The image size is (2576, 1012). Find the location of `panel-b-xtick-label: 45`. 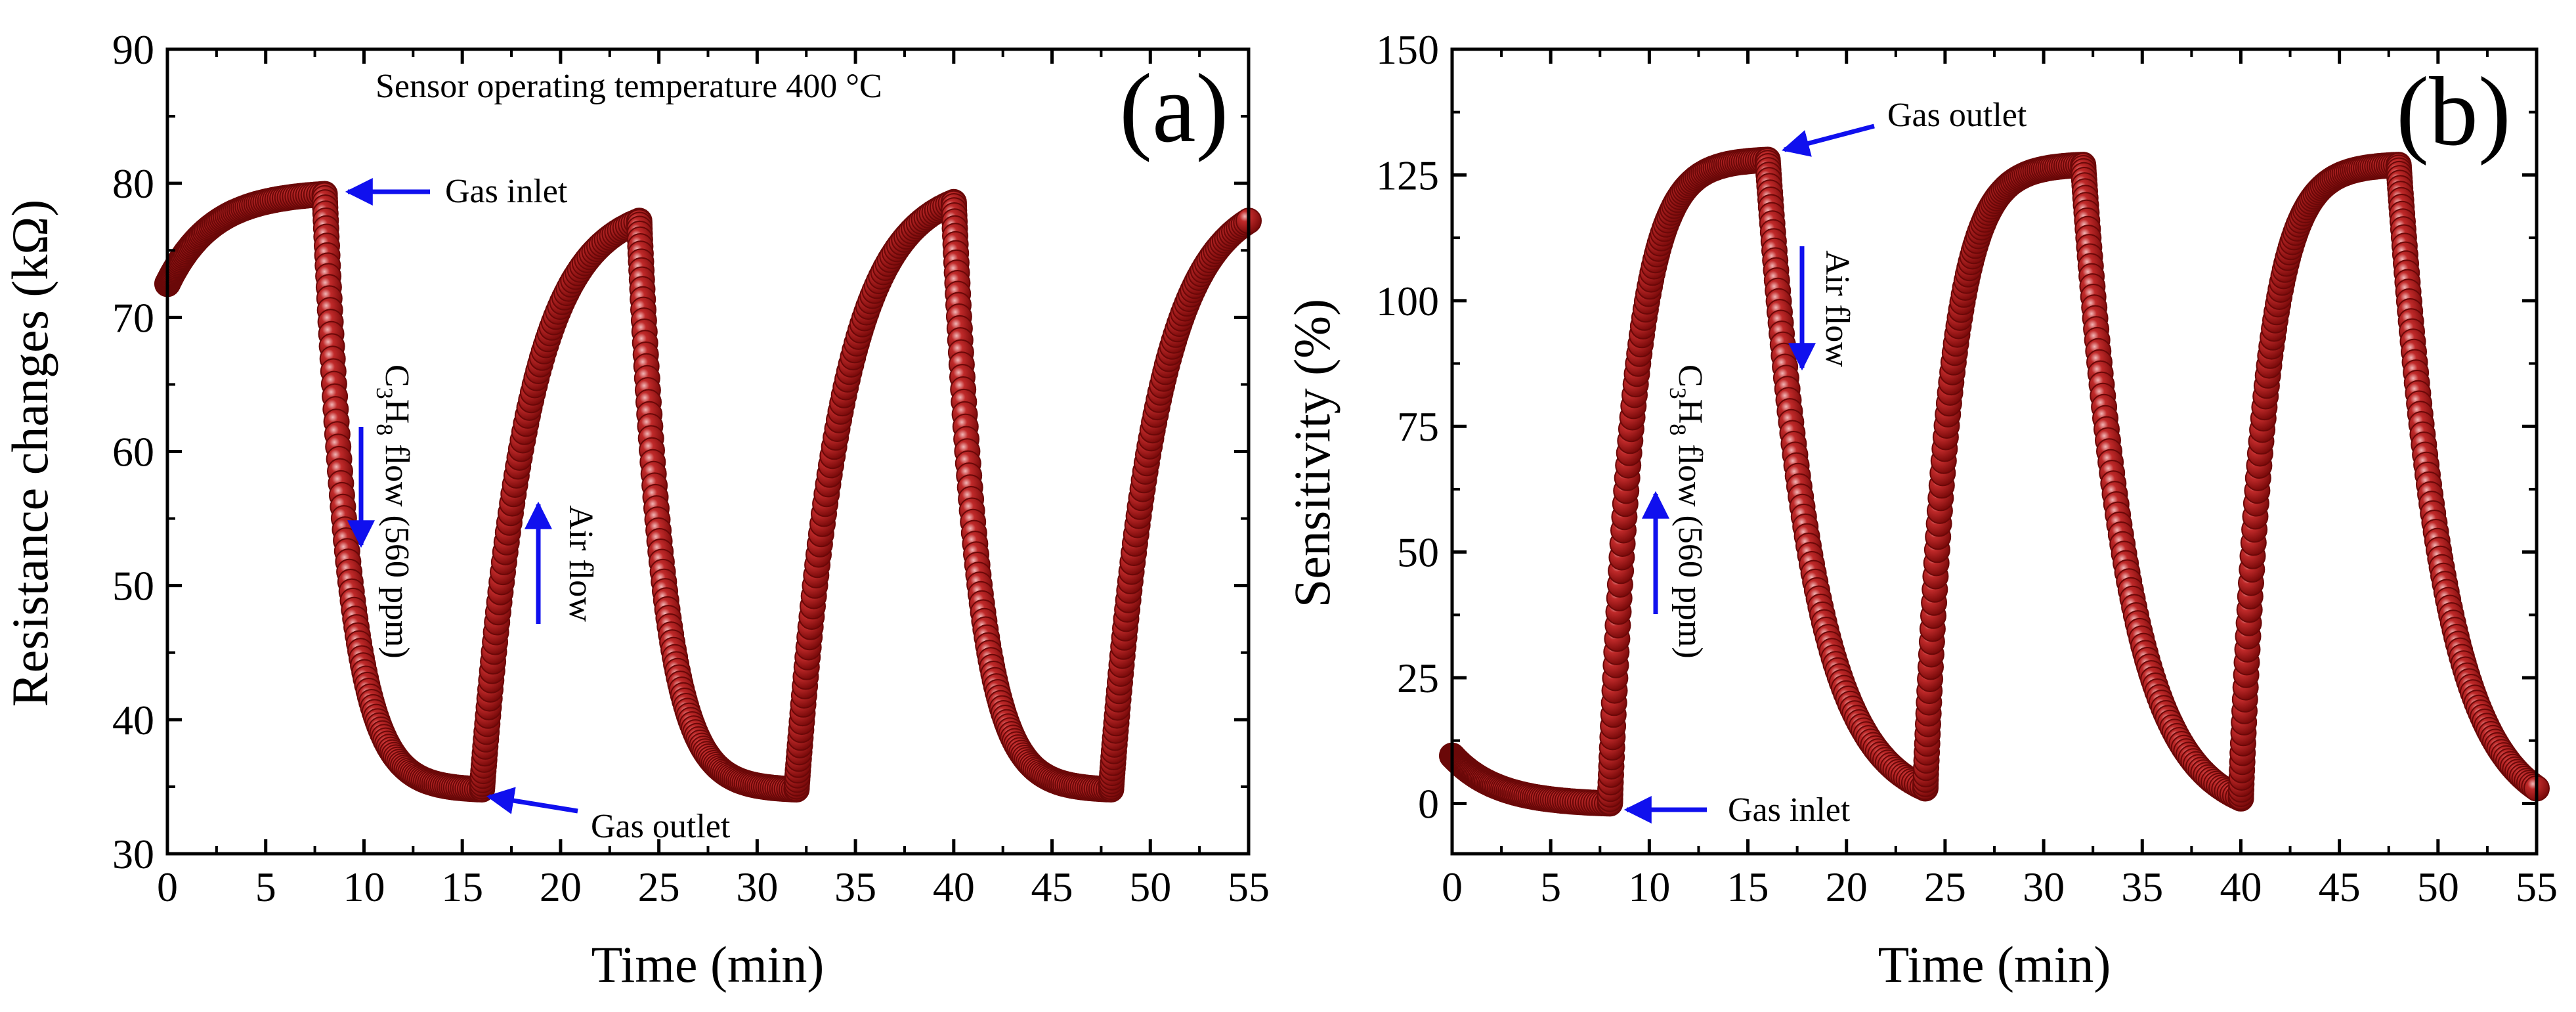

panel-b-xtick-label: 45 is located at coordinates (2340, 887).